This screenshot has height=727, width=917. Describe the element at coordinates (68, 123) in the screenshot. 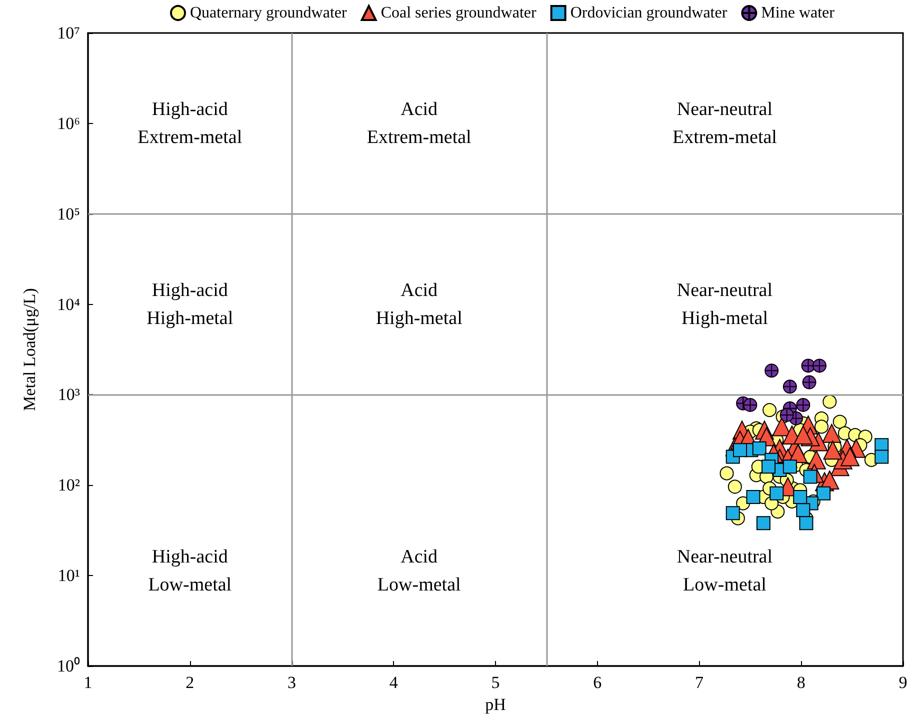

I see `y-tick-label: 10⁶` at that location.